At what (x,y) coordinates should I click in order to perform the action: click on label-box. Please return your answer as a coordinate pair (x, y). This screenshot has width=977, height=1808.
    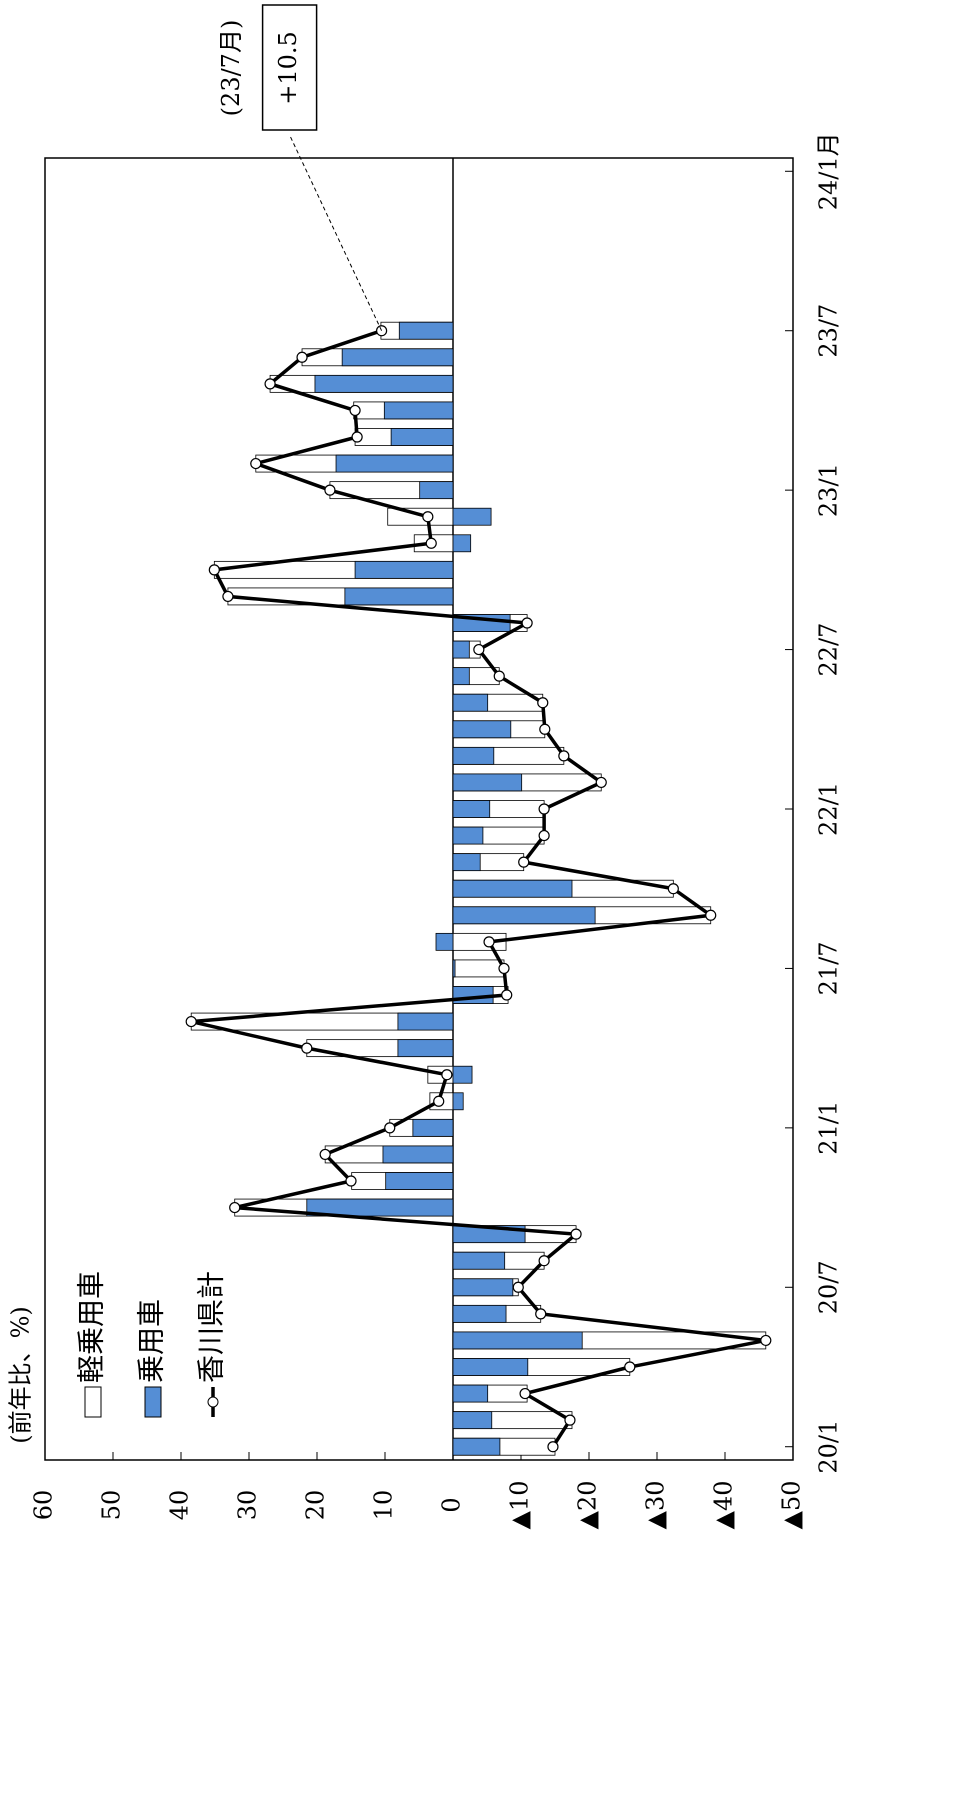
    Looking at the image, I should click on (289, 67).